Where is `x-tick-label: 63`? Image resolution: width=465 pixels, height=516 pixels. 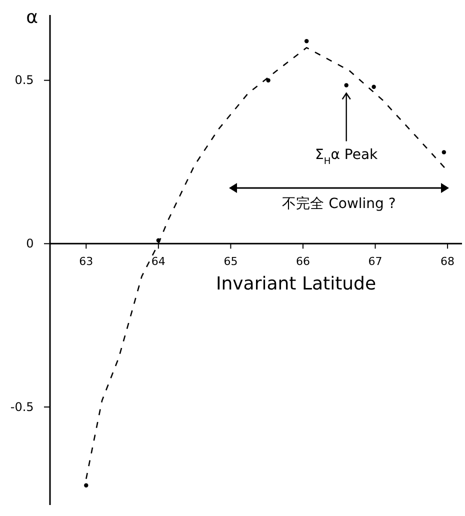 x-tick-label: 63 is located at coordinates (86, 261).